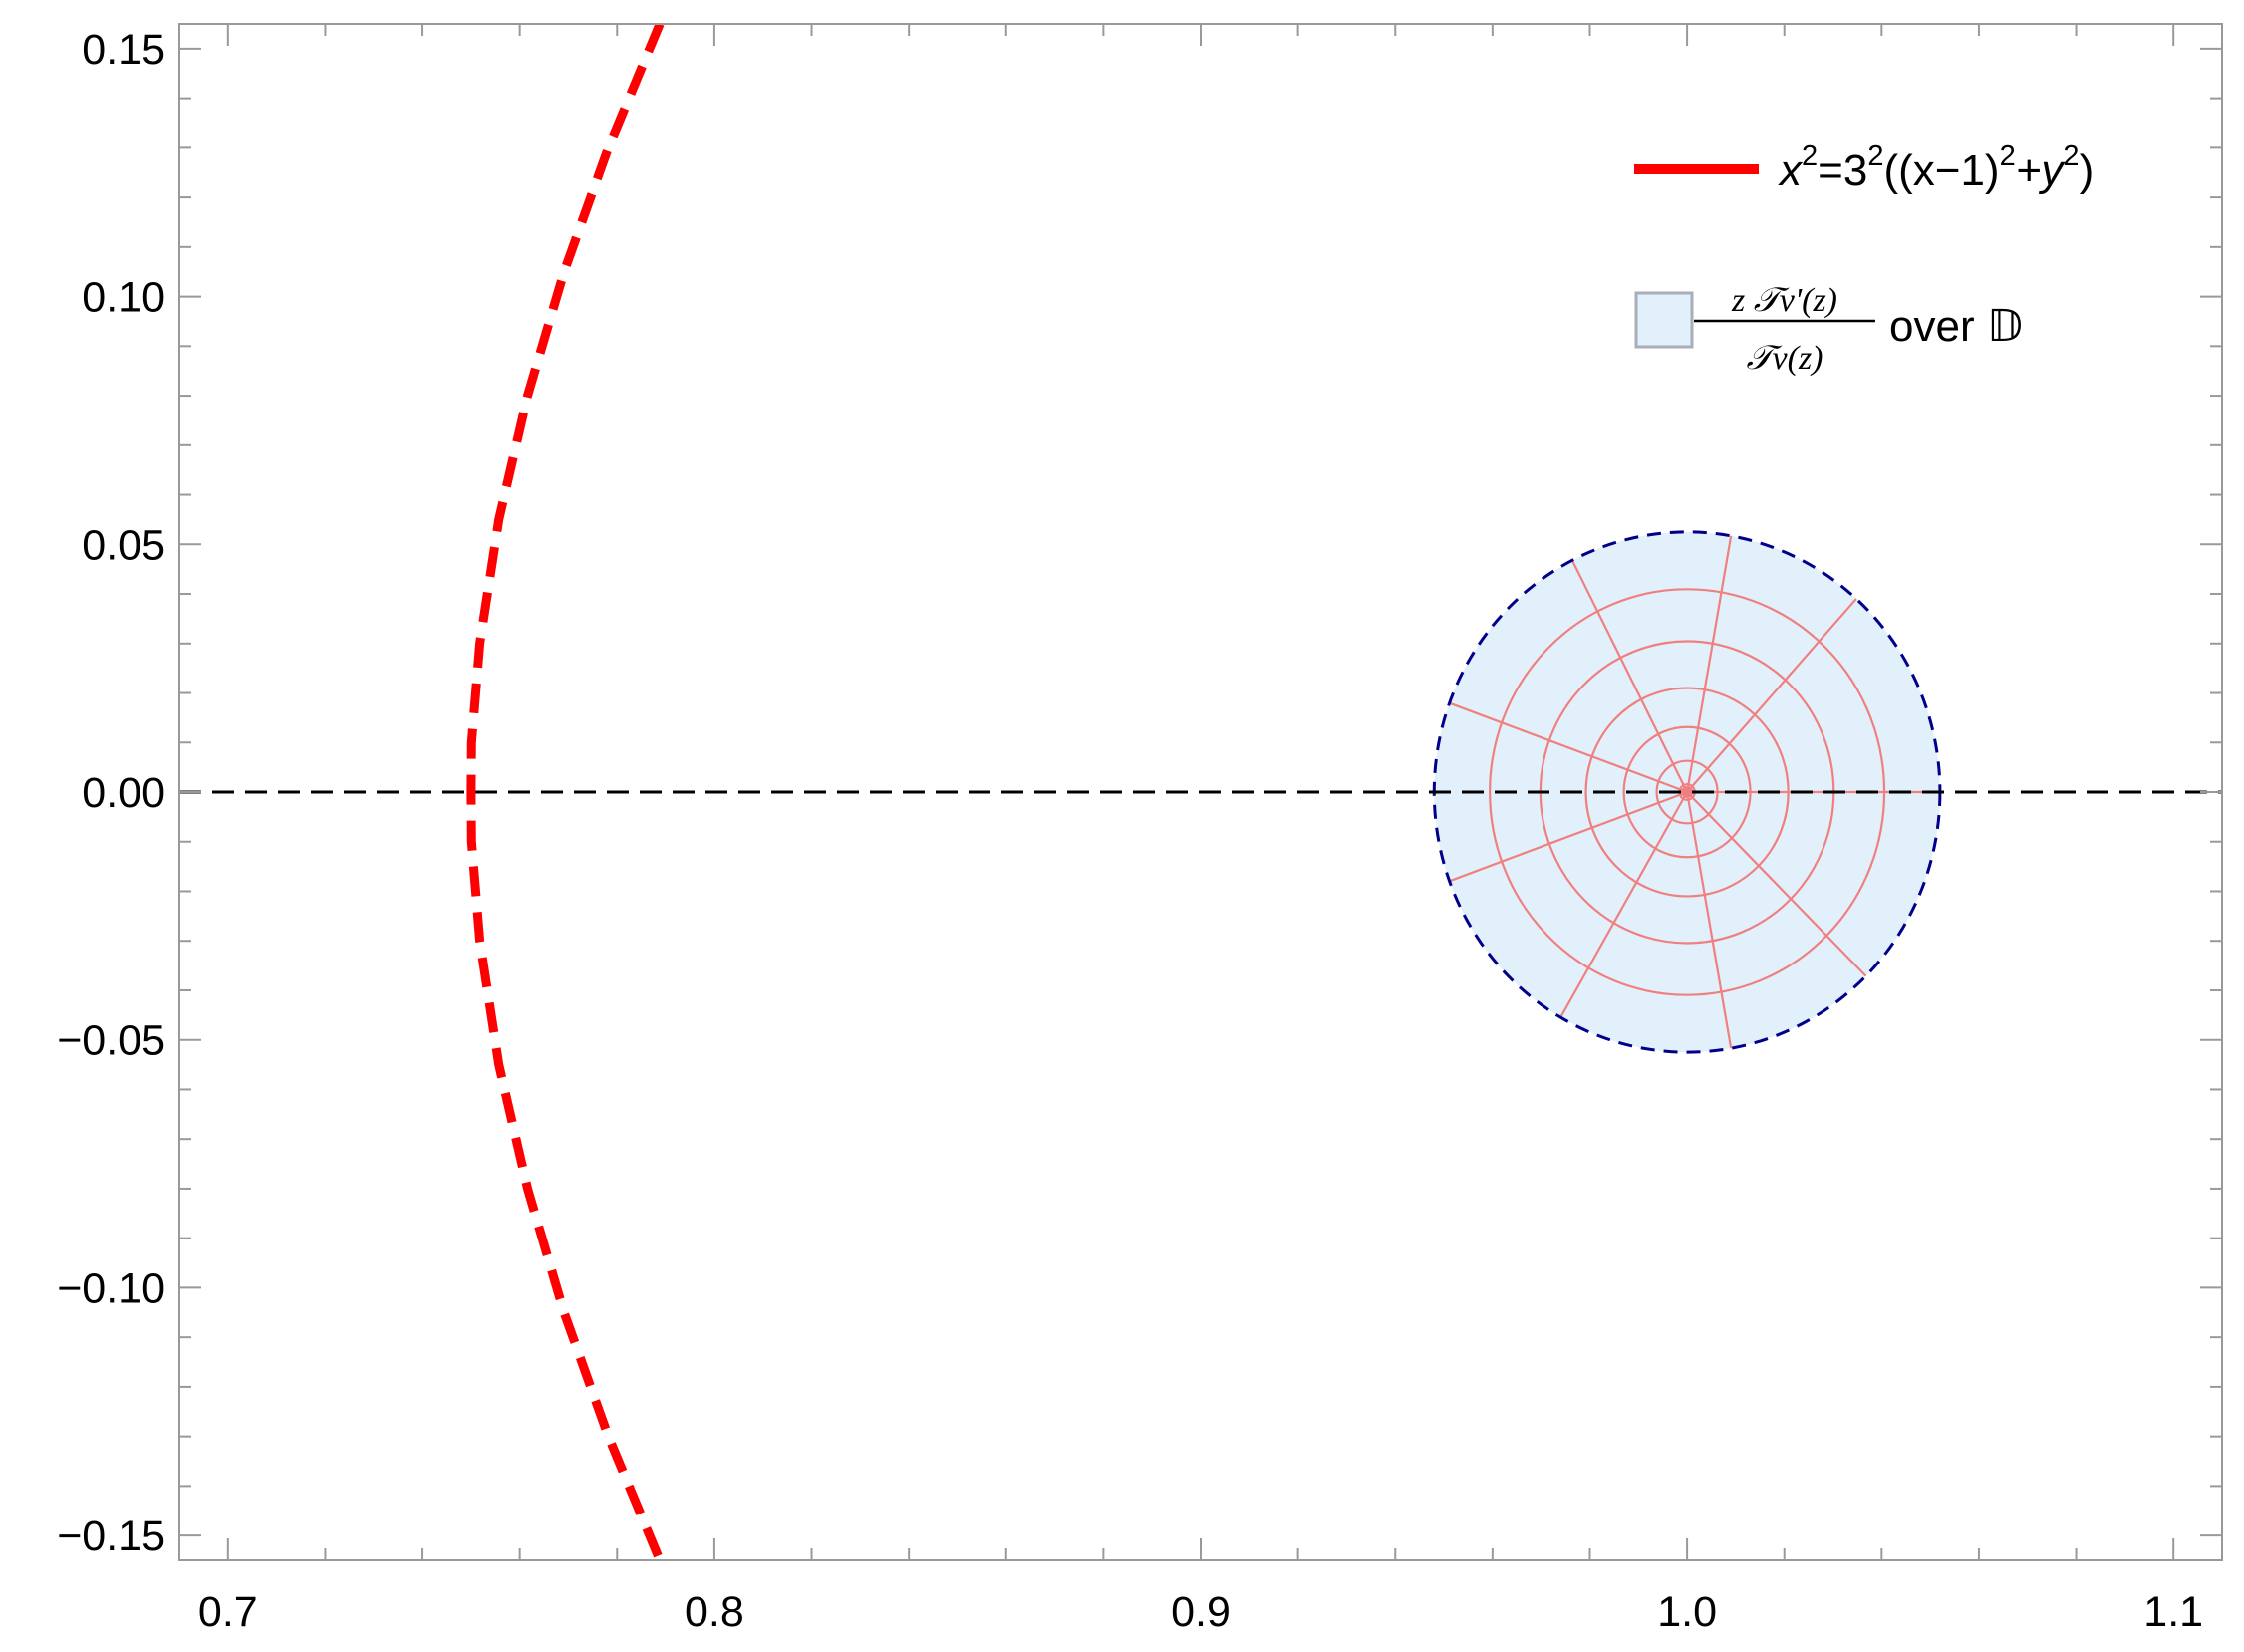 This screenshot has width=2244, height=1652. I want to click on legend-area-swatch, so click(1664, 320).